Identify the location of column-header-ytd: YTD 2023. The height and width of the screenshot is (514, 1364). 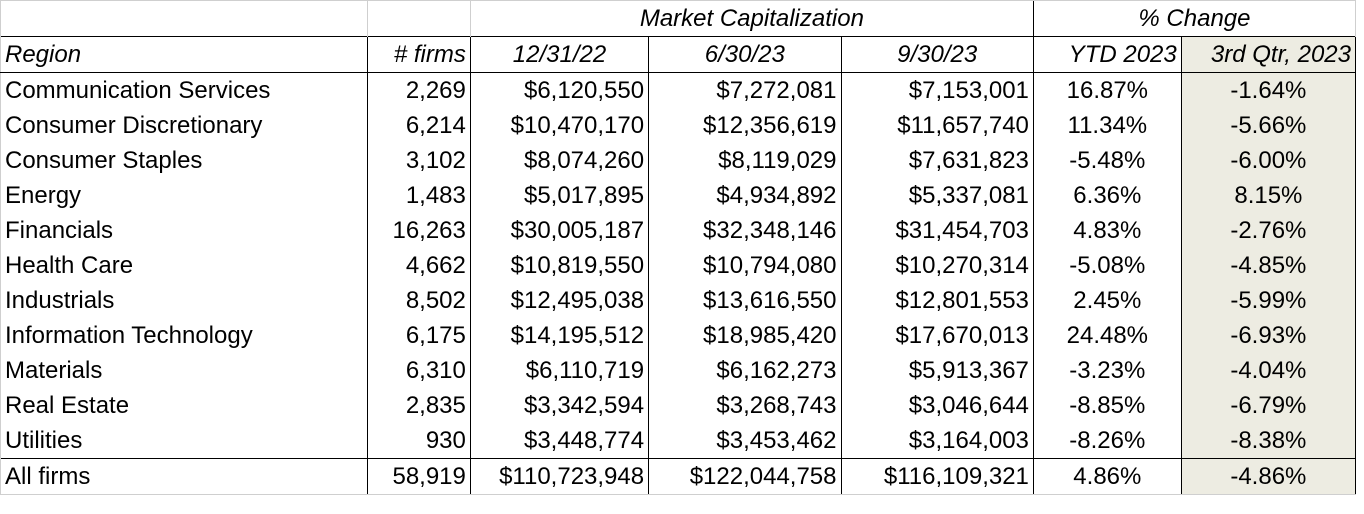
(1107, 54).